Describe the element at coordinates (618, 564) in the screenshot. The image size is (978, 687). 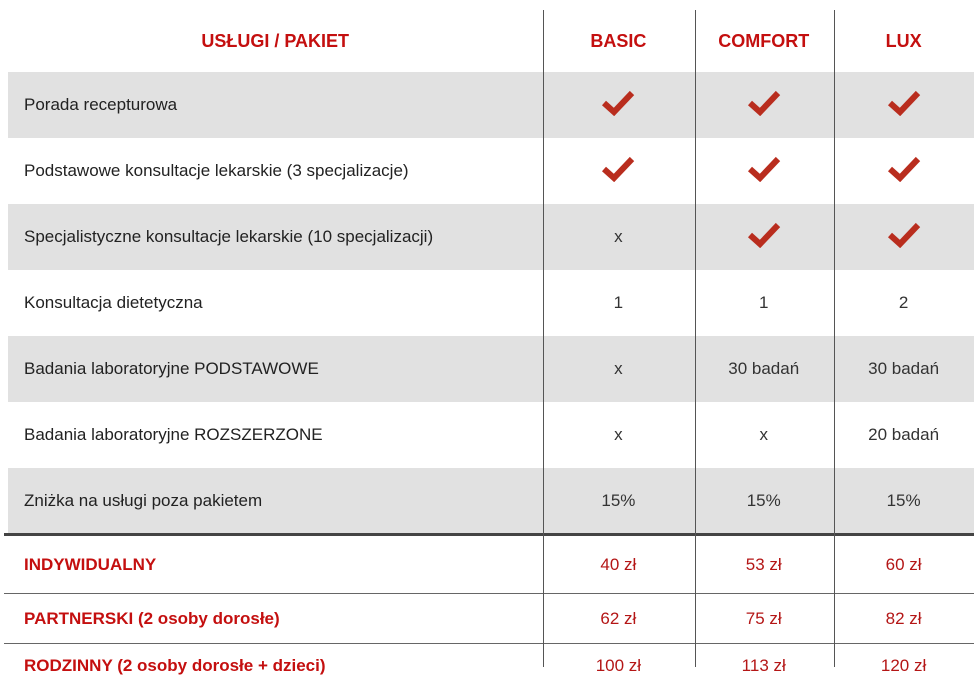
I see `basic-price: 40 zł` at that location.